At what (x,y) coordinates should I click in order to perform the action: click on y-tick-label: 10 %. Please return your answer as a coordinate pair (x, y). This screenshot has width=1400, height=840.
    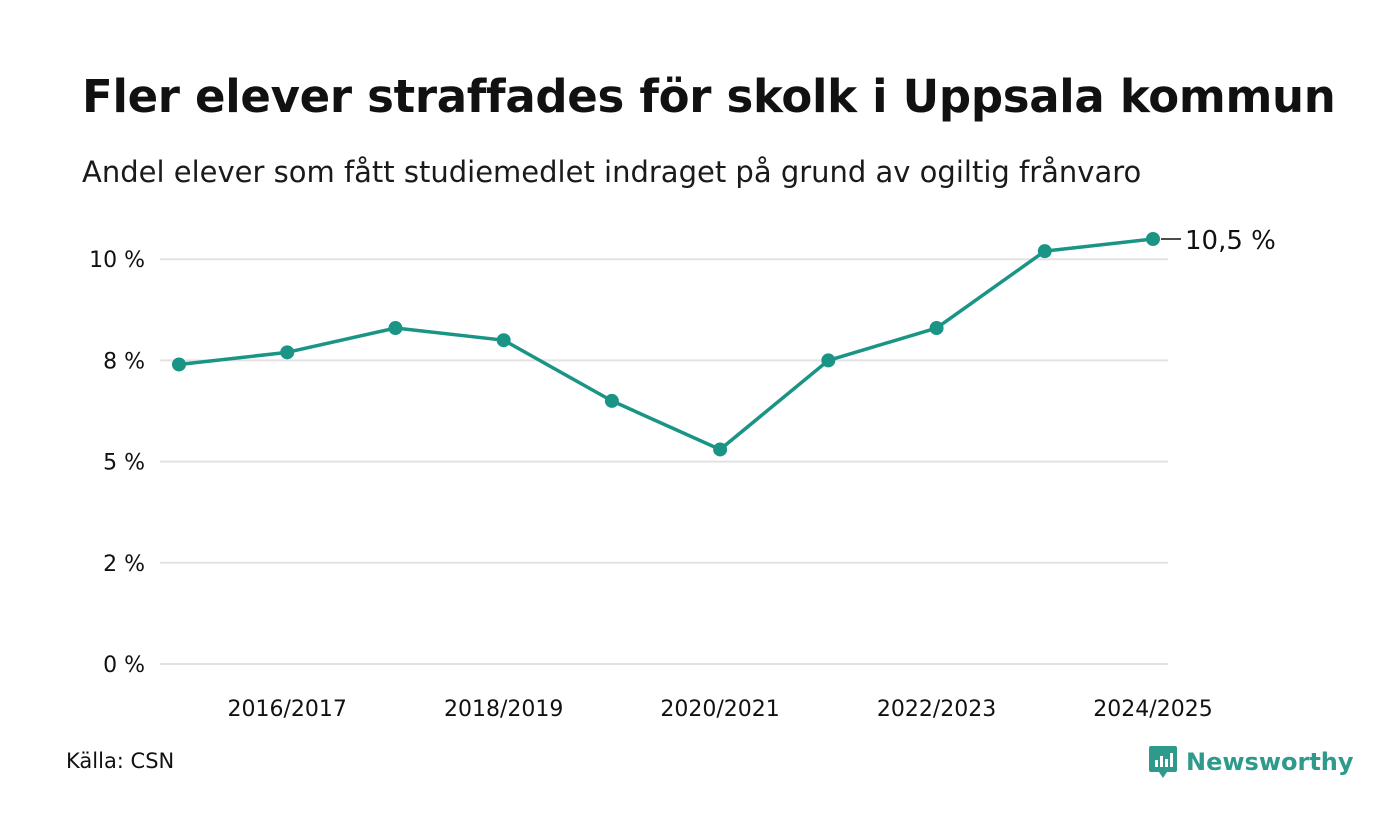
    Looking at the image, I should click on (117, 260).